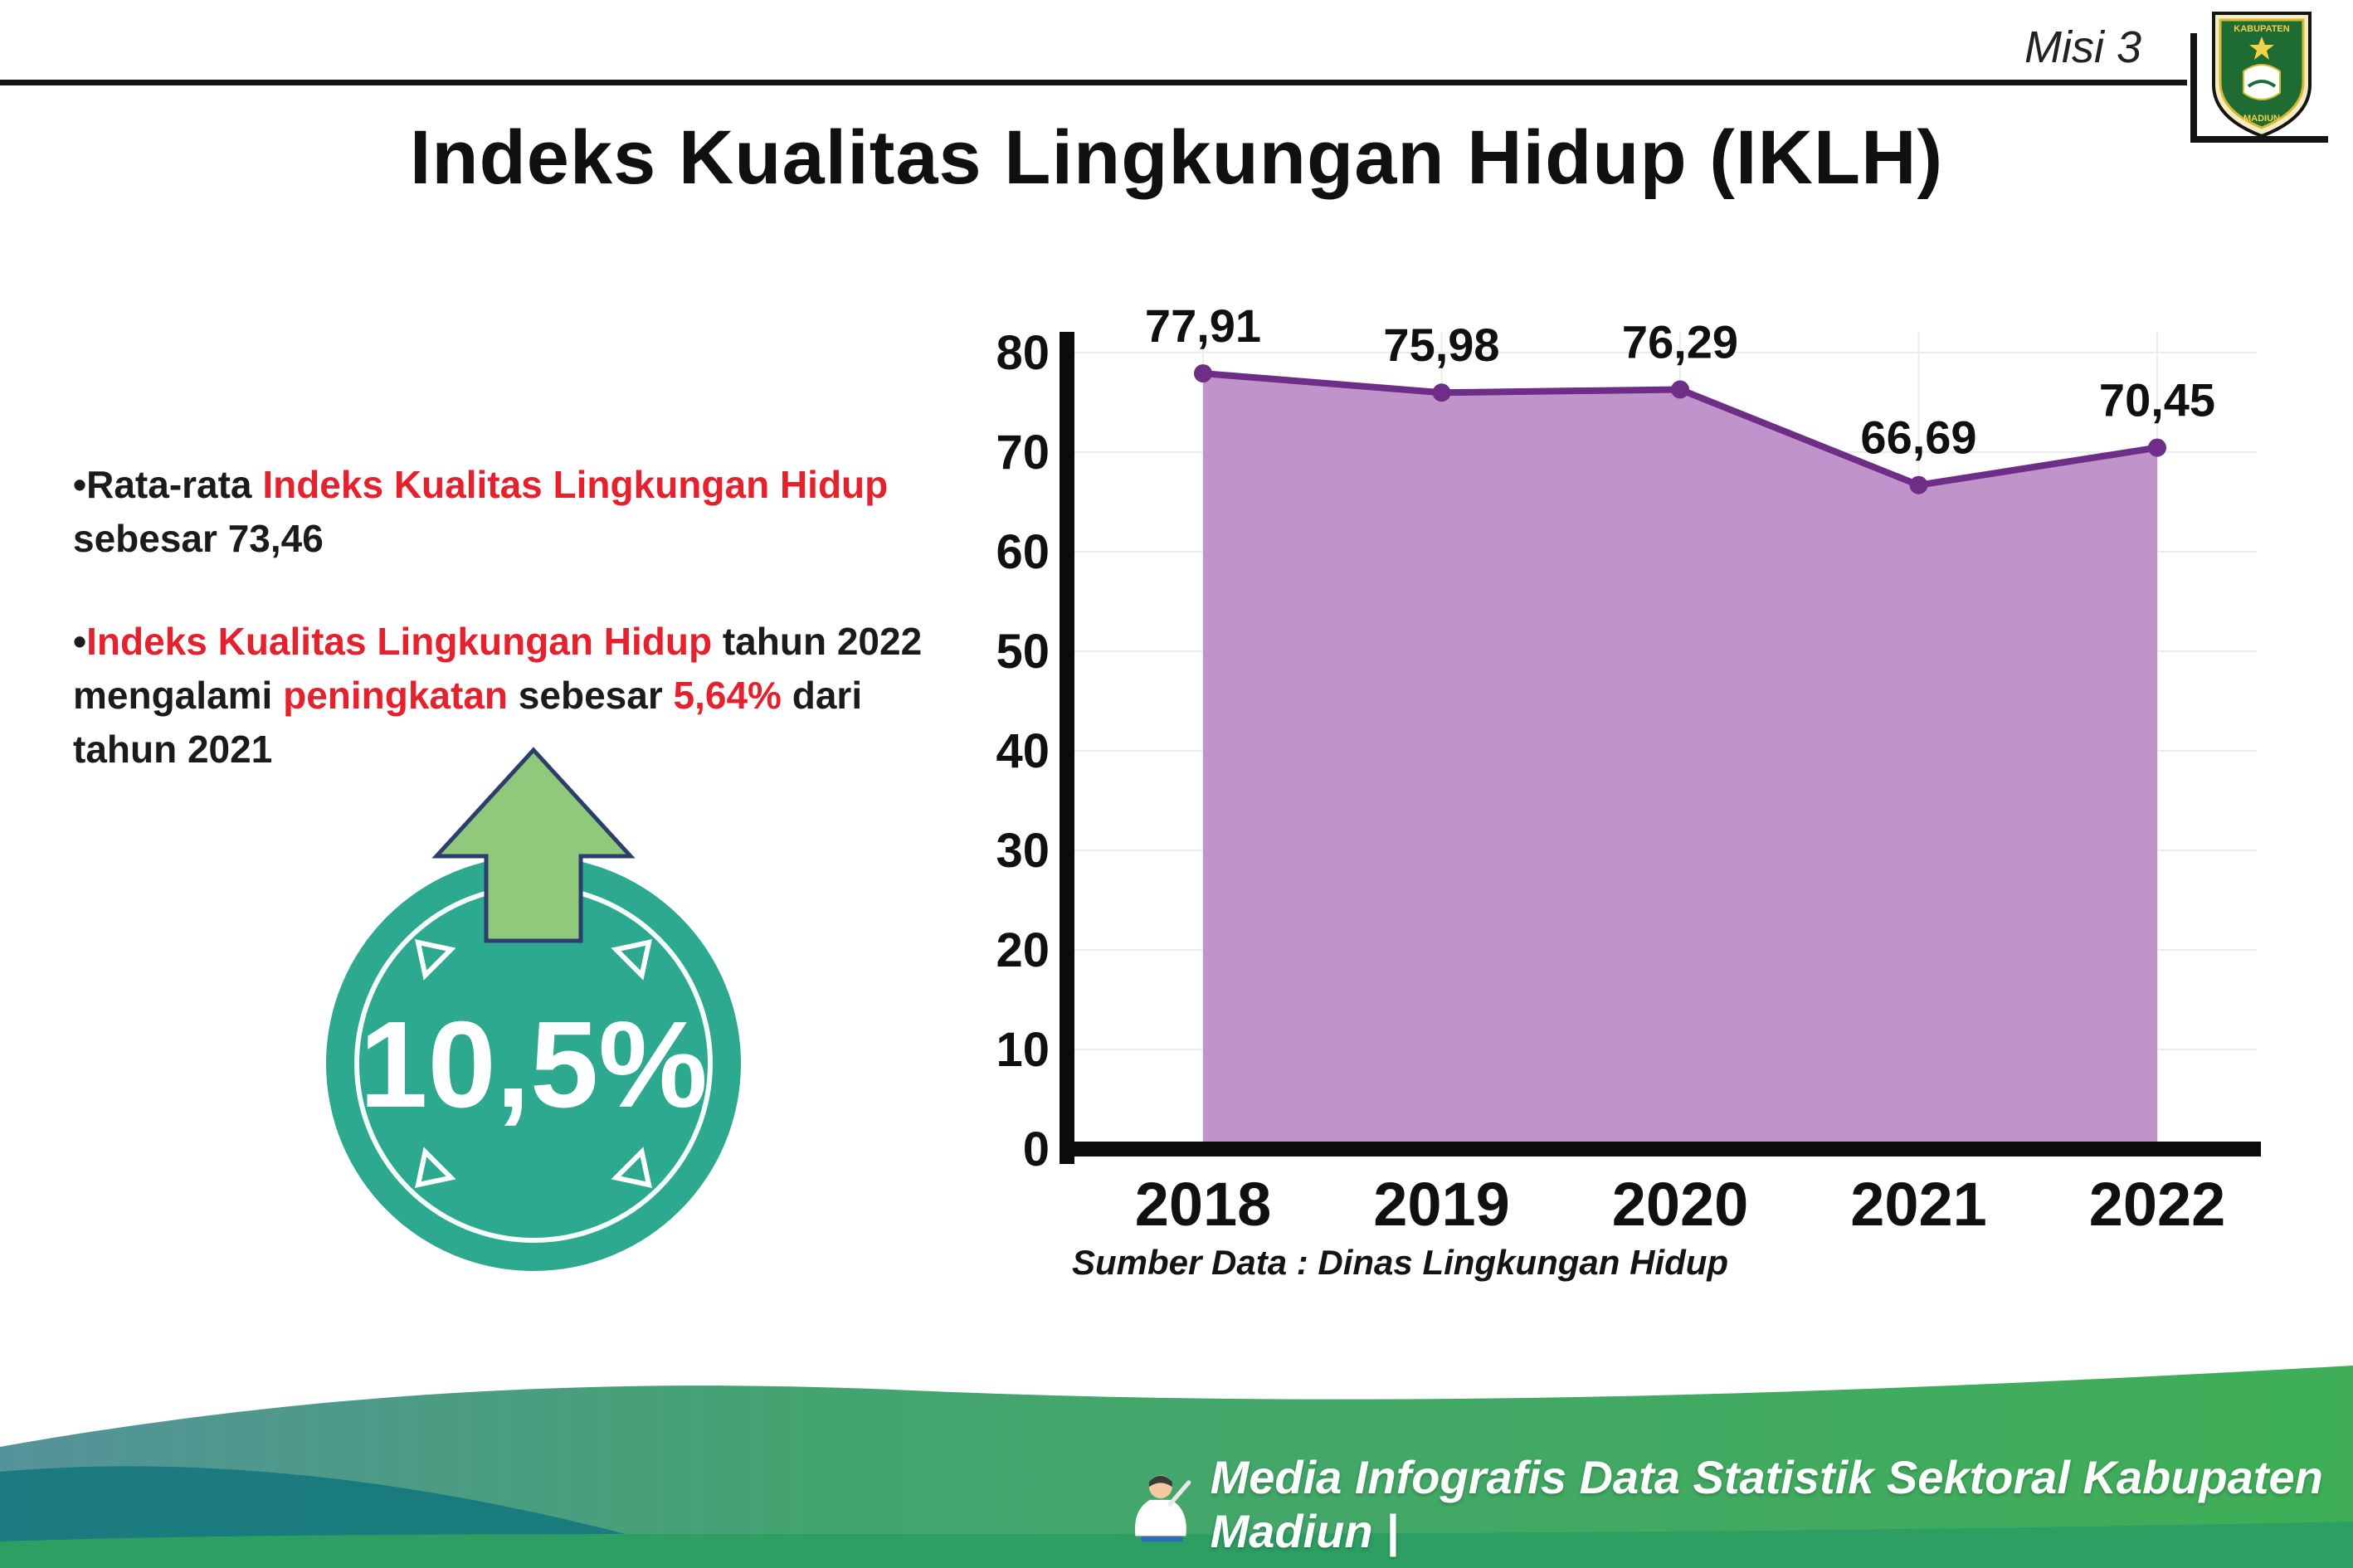 This screenshot has width=2353, height=1568. I want to click on note-text: tahun 2022 mengalami, so click(498, 668).